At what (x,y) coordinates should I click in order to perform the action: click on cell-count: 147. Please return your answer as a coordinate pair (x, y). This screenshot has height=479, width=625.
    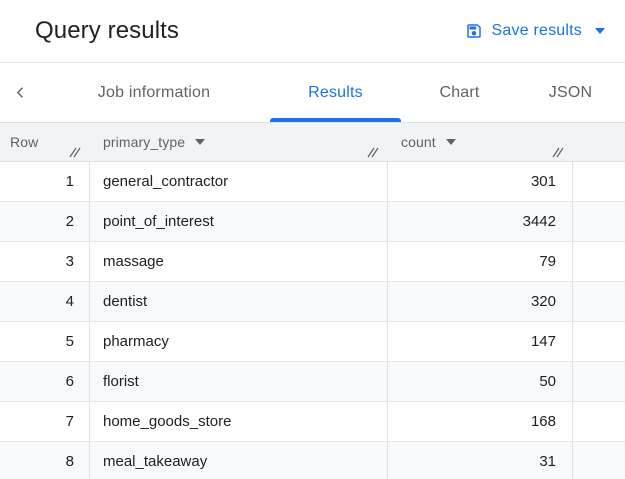
    Looking at the image, I should click on (480, 341).